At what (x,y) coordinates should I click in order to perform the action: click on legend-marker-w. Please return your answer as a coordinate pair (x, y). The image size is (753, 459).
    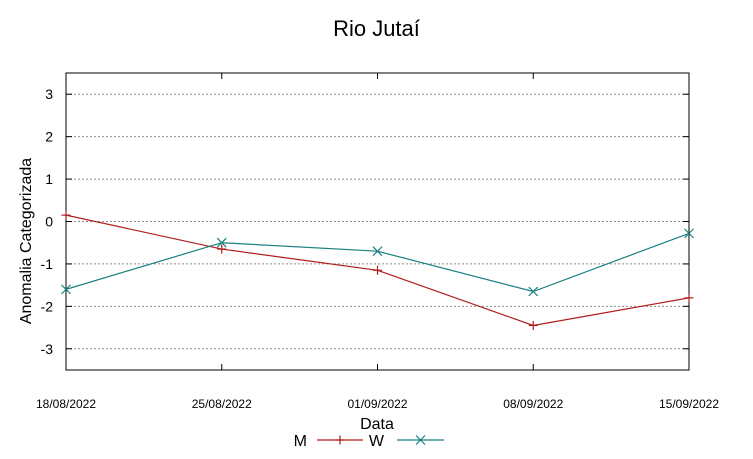
    Looking at the image, I should click on (420, 440).